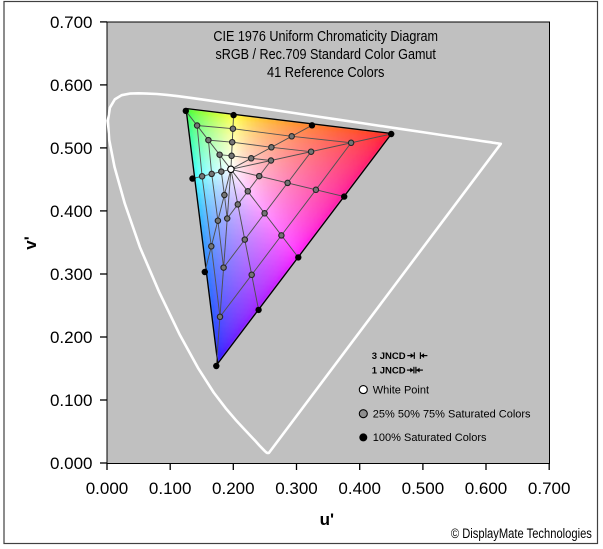  What do you see at coordinates (389, 370) in the screenshot?
I see `svg-text: 1 JNCD` at bounding box center [389, 370].